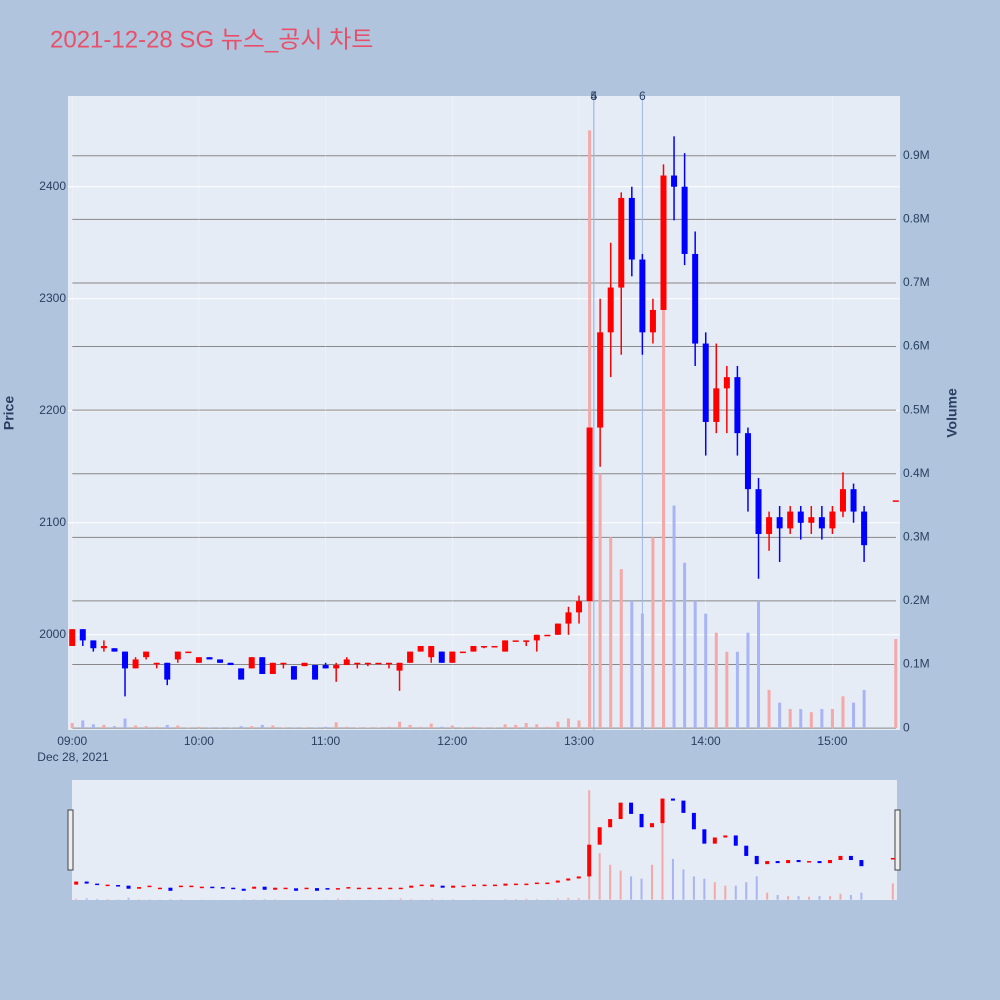  Describe the element at coordinates (52, 298) in the screenshot. I see `y-tick-label: 2300` at that location.